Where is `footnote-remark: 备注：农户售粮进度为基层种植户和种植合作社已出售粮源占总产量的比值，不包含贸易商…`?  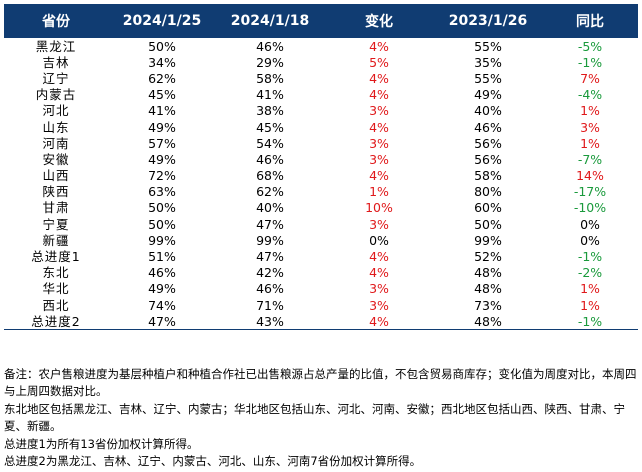 footnote-remark: 备注：农户售粮进度为基层种植户和种植合作社已出售粮源占总产量的比值，不包含贸易商… is located at coordinates (320, 383).